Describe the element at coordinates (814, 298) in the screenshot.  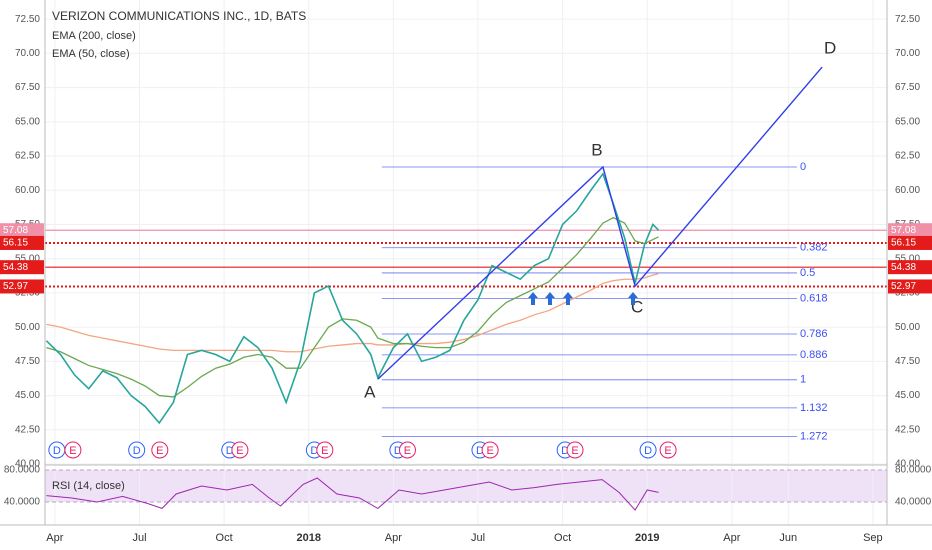
I see `fib-label: 0.618` at that location.